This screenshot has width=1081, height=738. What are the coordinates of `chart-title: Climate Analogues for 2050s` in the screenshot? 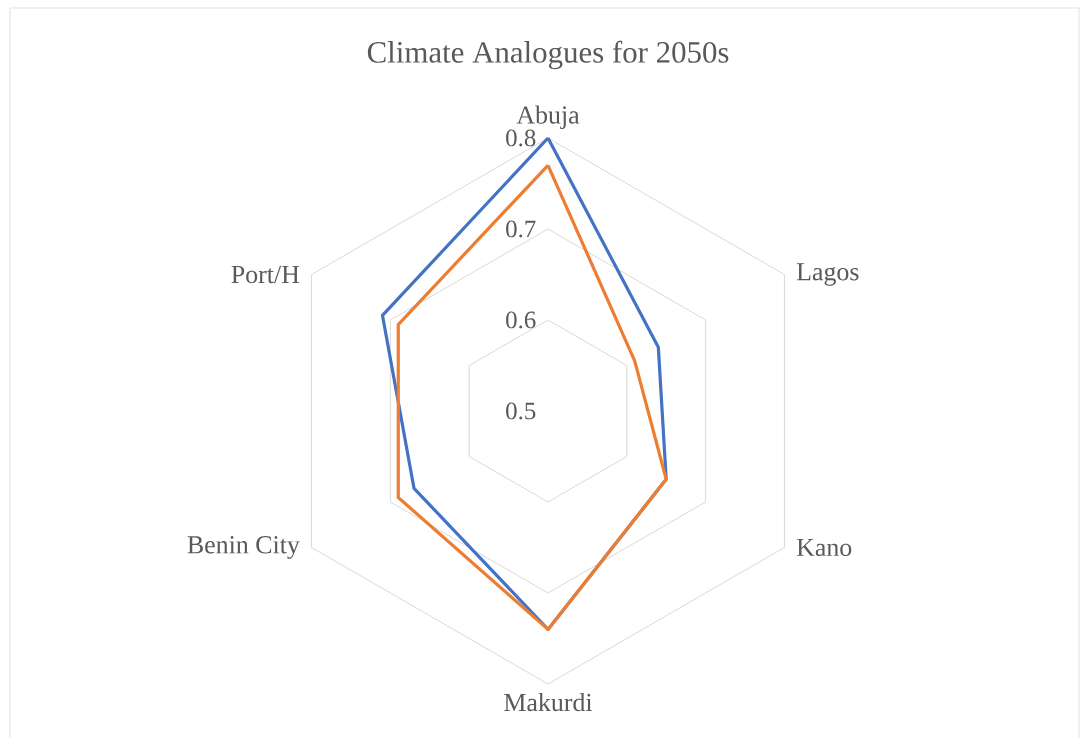 It's located at (548, 55).